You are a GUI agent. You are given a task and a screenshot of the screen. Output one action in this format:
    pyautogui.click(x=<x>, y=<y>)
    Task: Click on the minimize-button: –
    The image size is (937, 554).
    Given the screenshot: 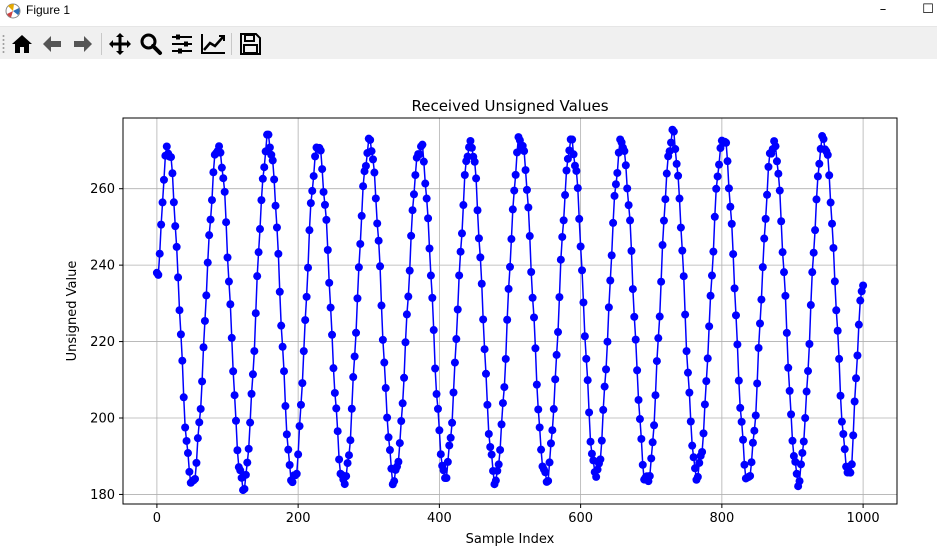 What is the action you would take?
    pyautogui.click(x=883, y=9)
    